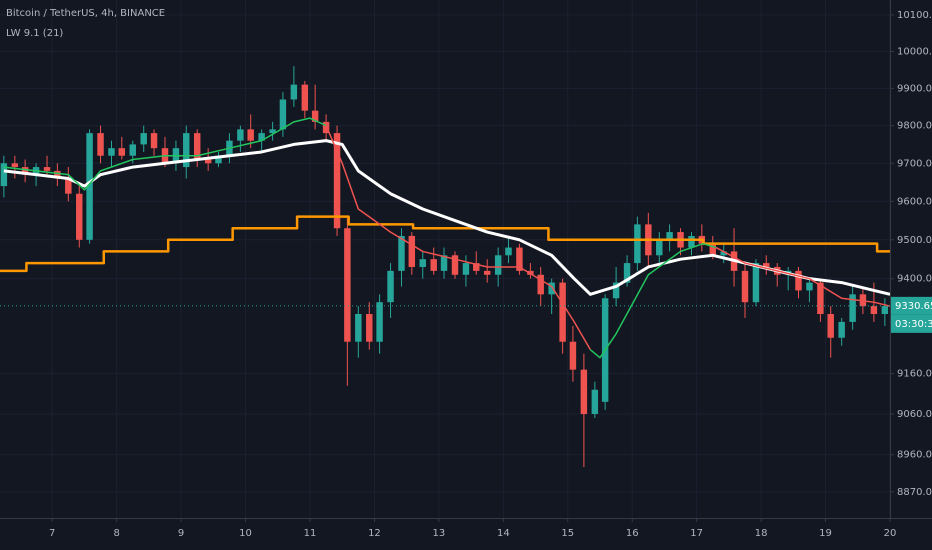  I want to click on countdown-tag, so click(911, 323).